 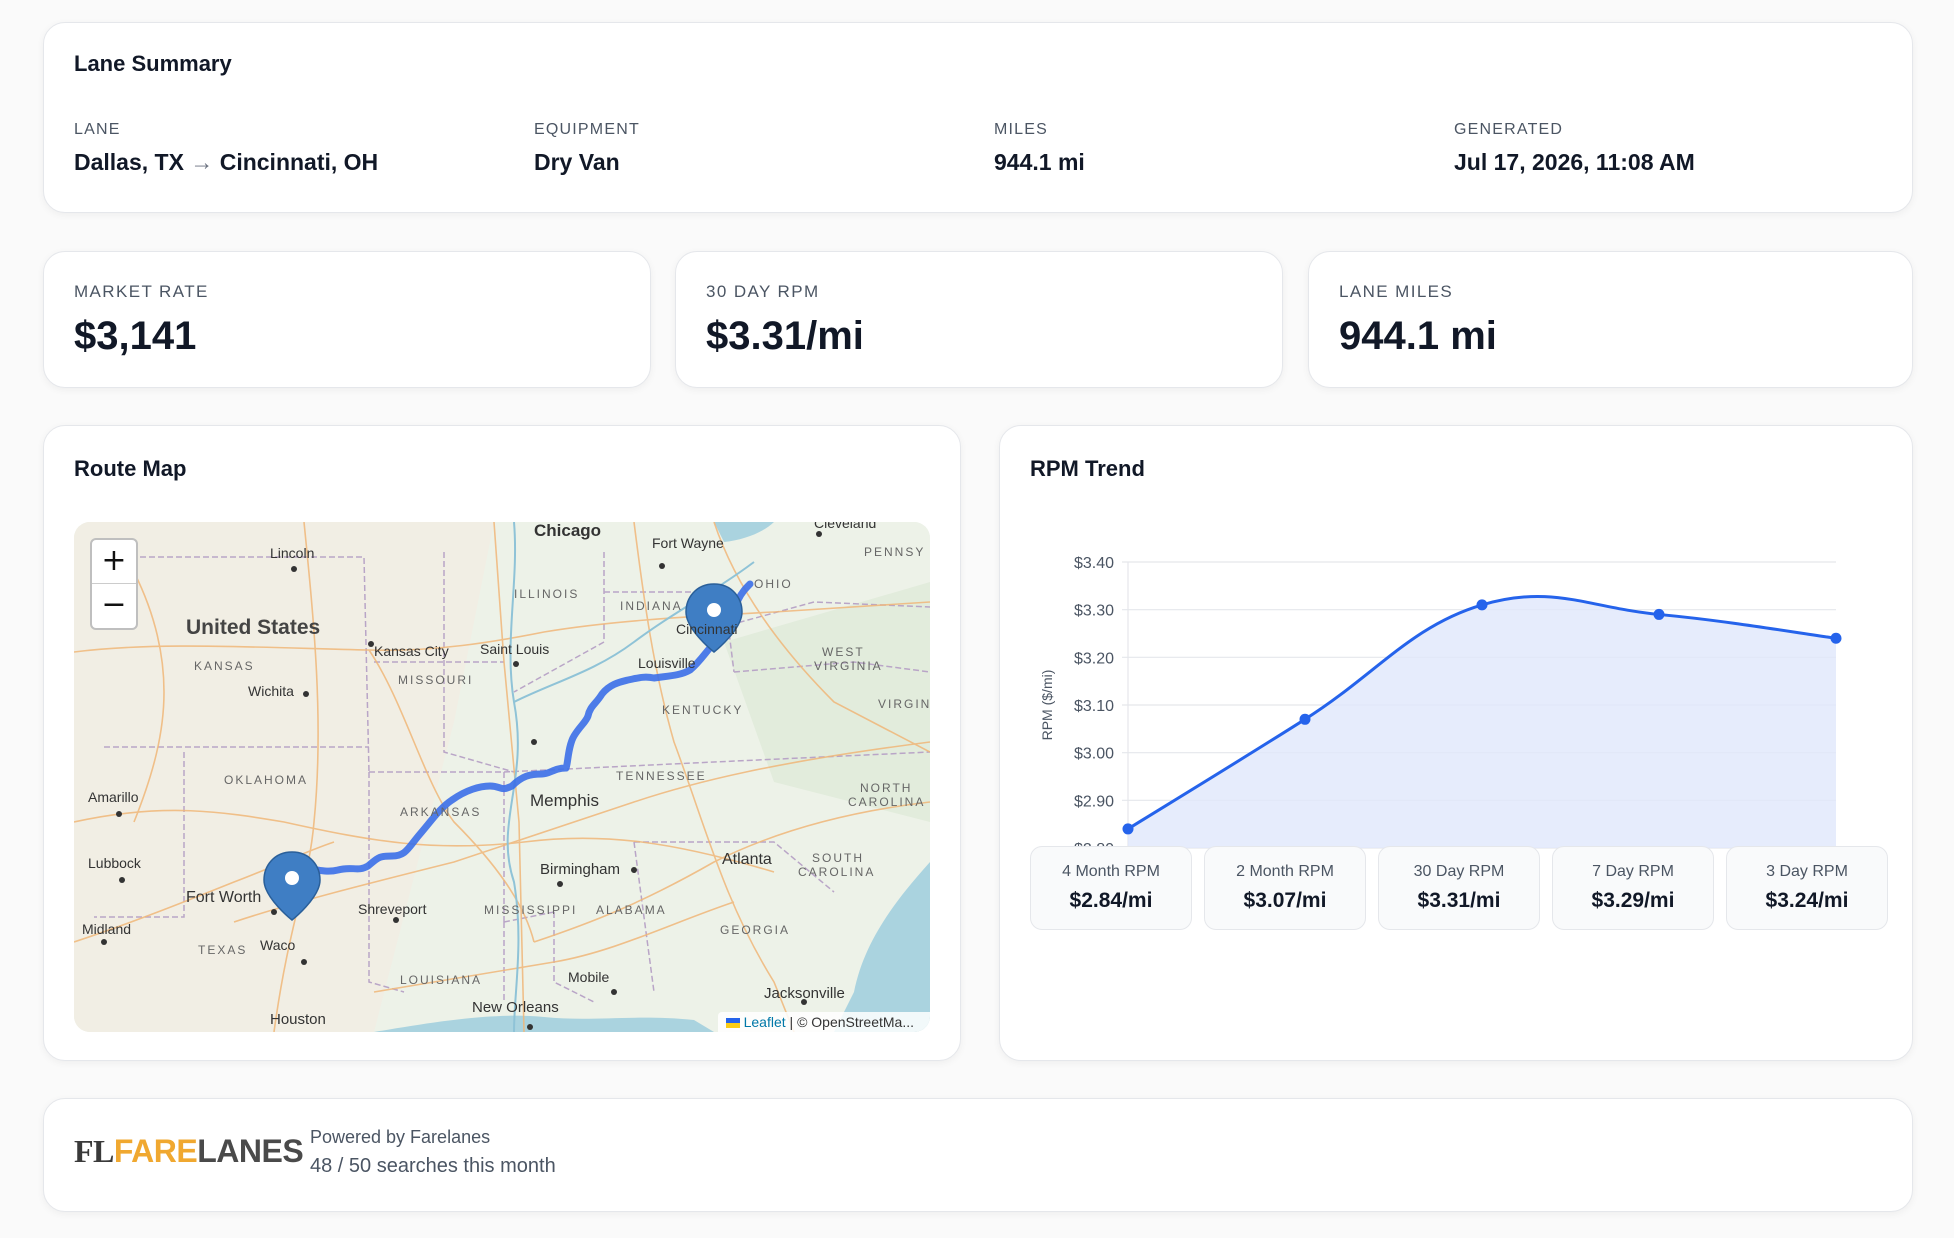 I want to click on rpm-area, so click(x=1482, y=722).